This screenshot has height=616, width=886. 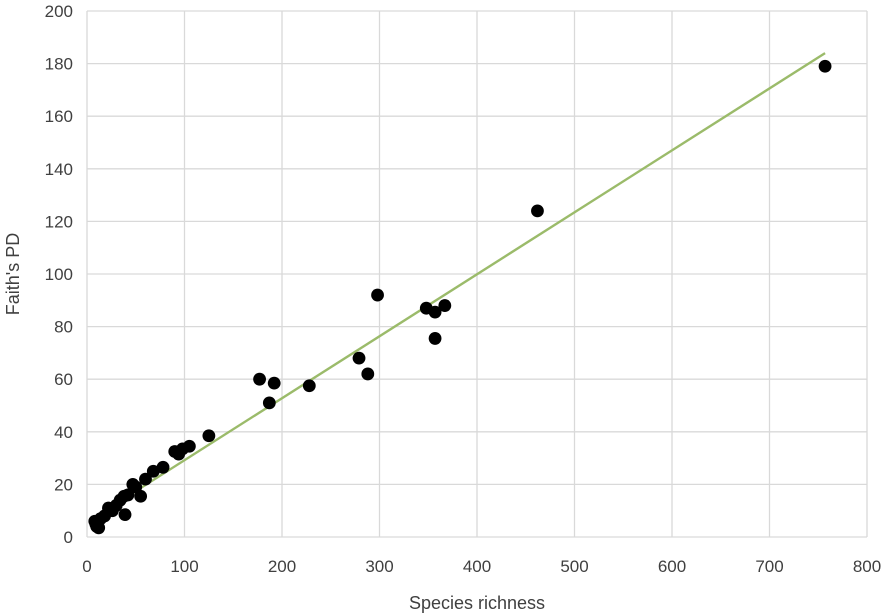 What do you see at coordinates (867, 566) in the screenshot?
I see `x-tick-label: 800` at bounding box center [867, 566].